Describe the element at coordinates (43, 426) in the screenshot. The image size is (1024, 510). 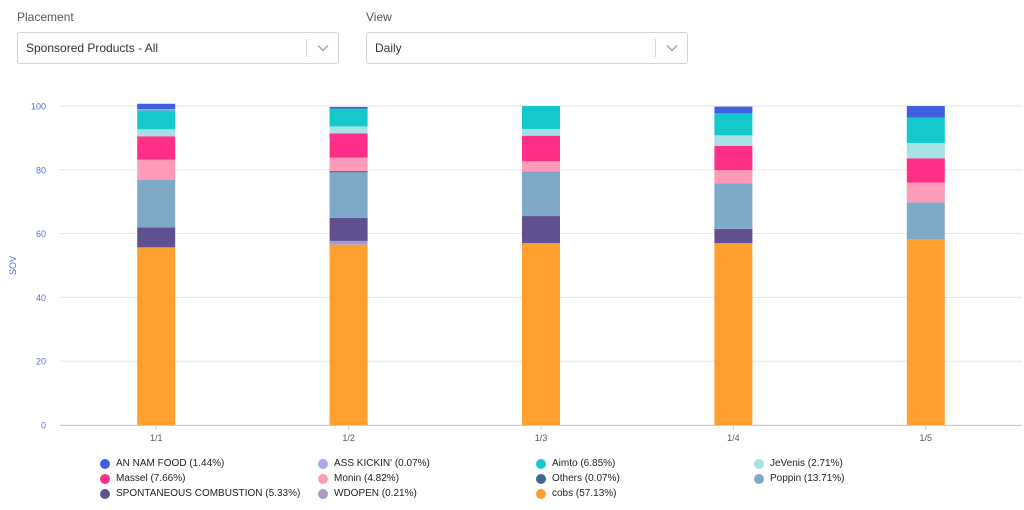
I see `y-tick-label: 0` at that location.